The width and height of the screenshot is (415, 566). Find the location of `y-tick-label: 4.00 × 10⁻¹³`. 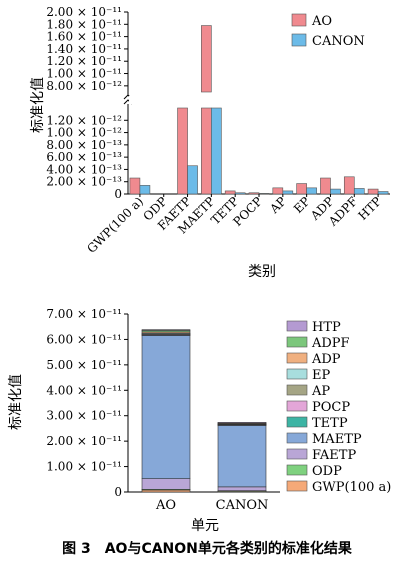

y-tick-label: 4.00 × 10⁻¹³ is located at coordinates (84, 169).